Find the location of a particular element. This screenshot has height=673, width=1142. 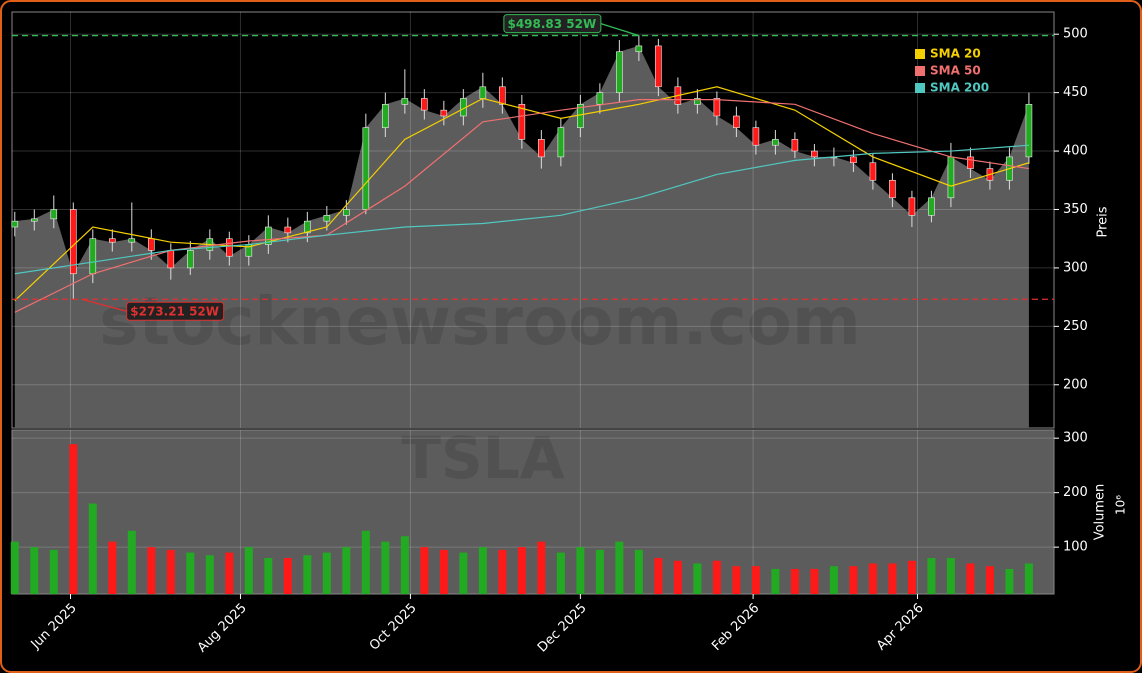

annotation-label: $273.21 52W is located at coordinates (174, 312).